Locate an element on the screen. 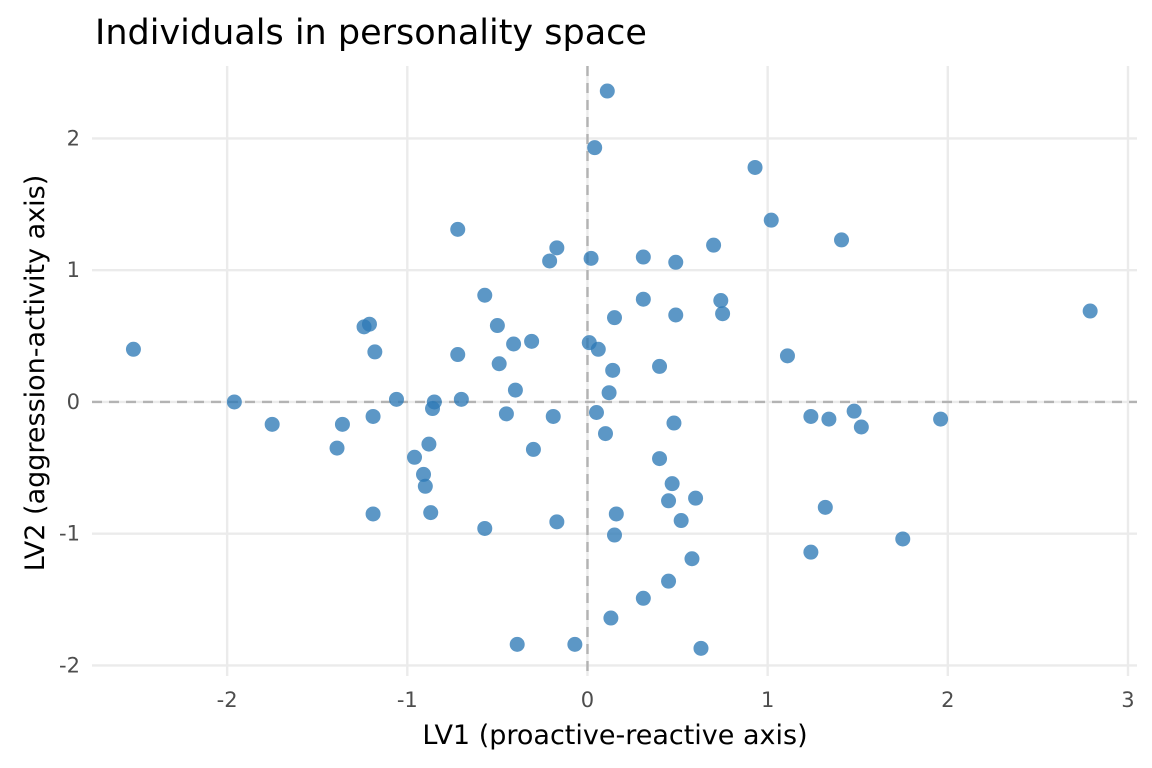 Image resolution: width=1152 pixels, height=768 pixels. x-tick-label: -1 is located at coordinates (407, 700).